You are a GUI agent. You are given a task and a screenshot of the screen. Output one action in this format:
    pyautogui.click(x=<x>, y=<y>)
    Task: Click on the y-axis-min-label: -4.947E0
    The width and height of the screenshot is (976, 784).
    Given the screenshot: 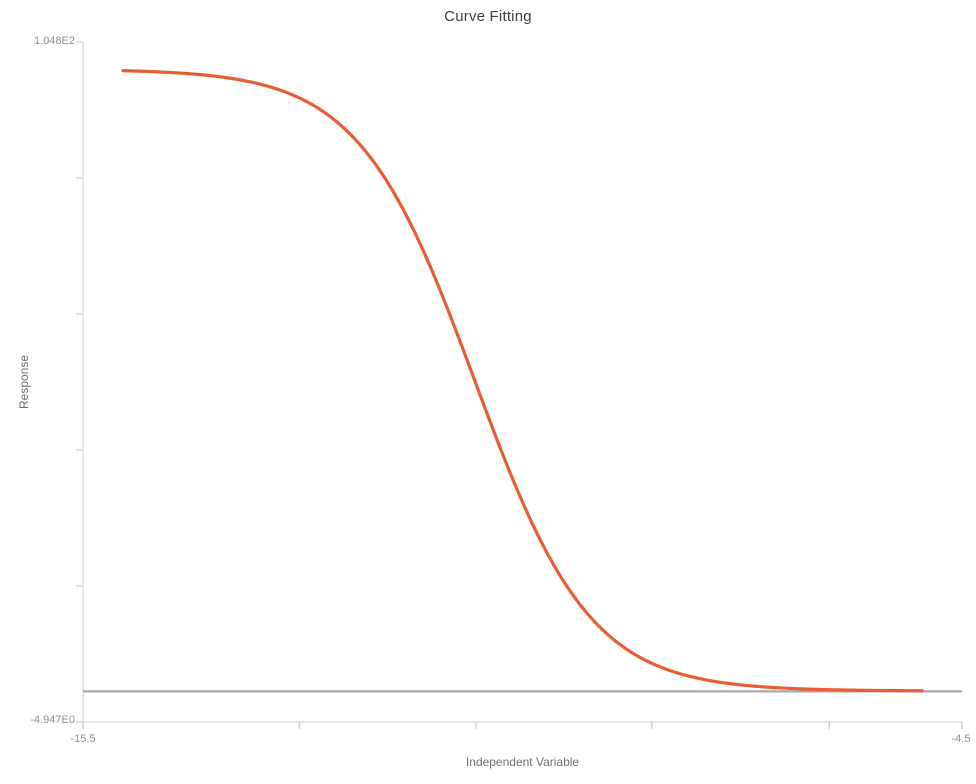 What is the action you would take?
    pyautogui.click(x=52, y=720)
    